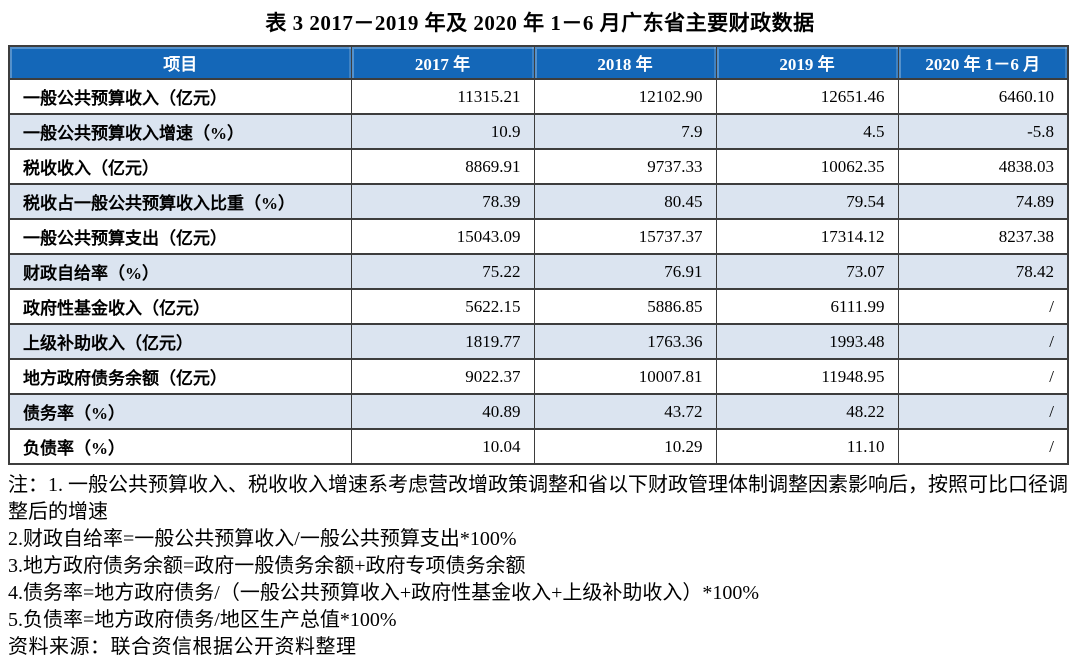  Describe the element at coordinates (983, 62) in the screenshot. I see `header-cell-period: 2020 年 1－6 月` at that location.